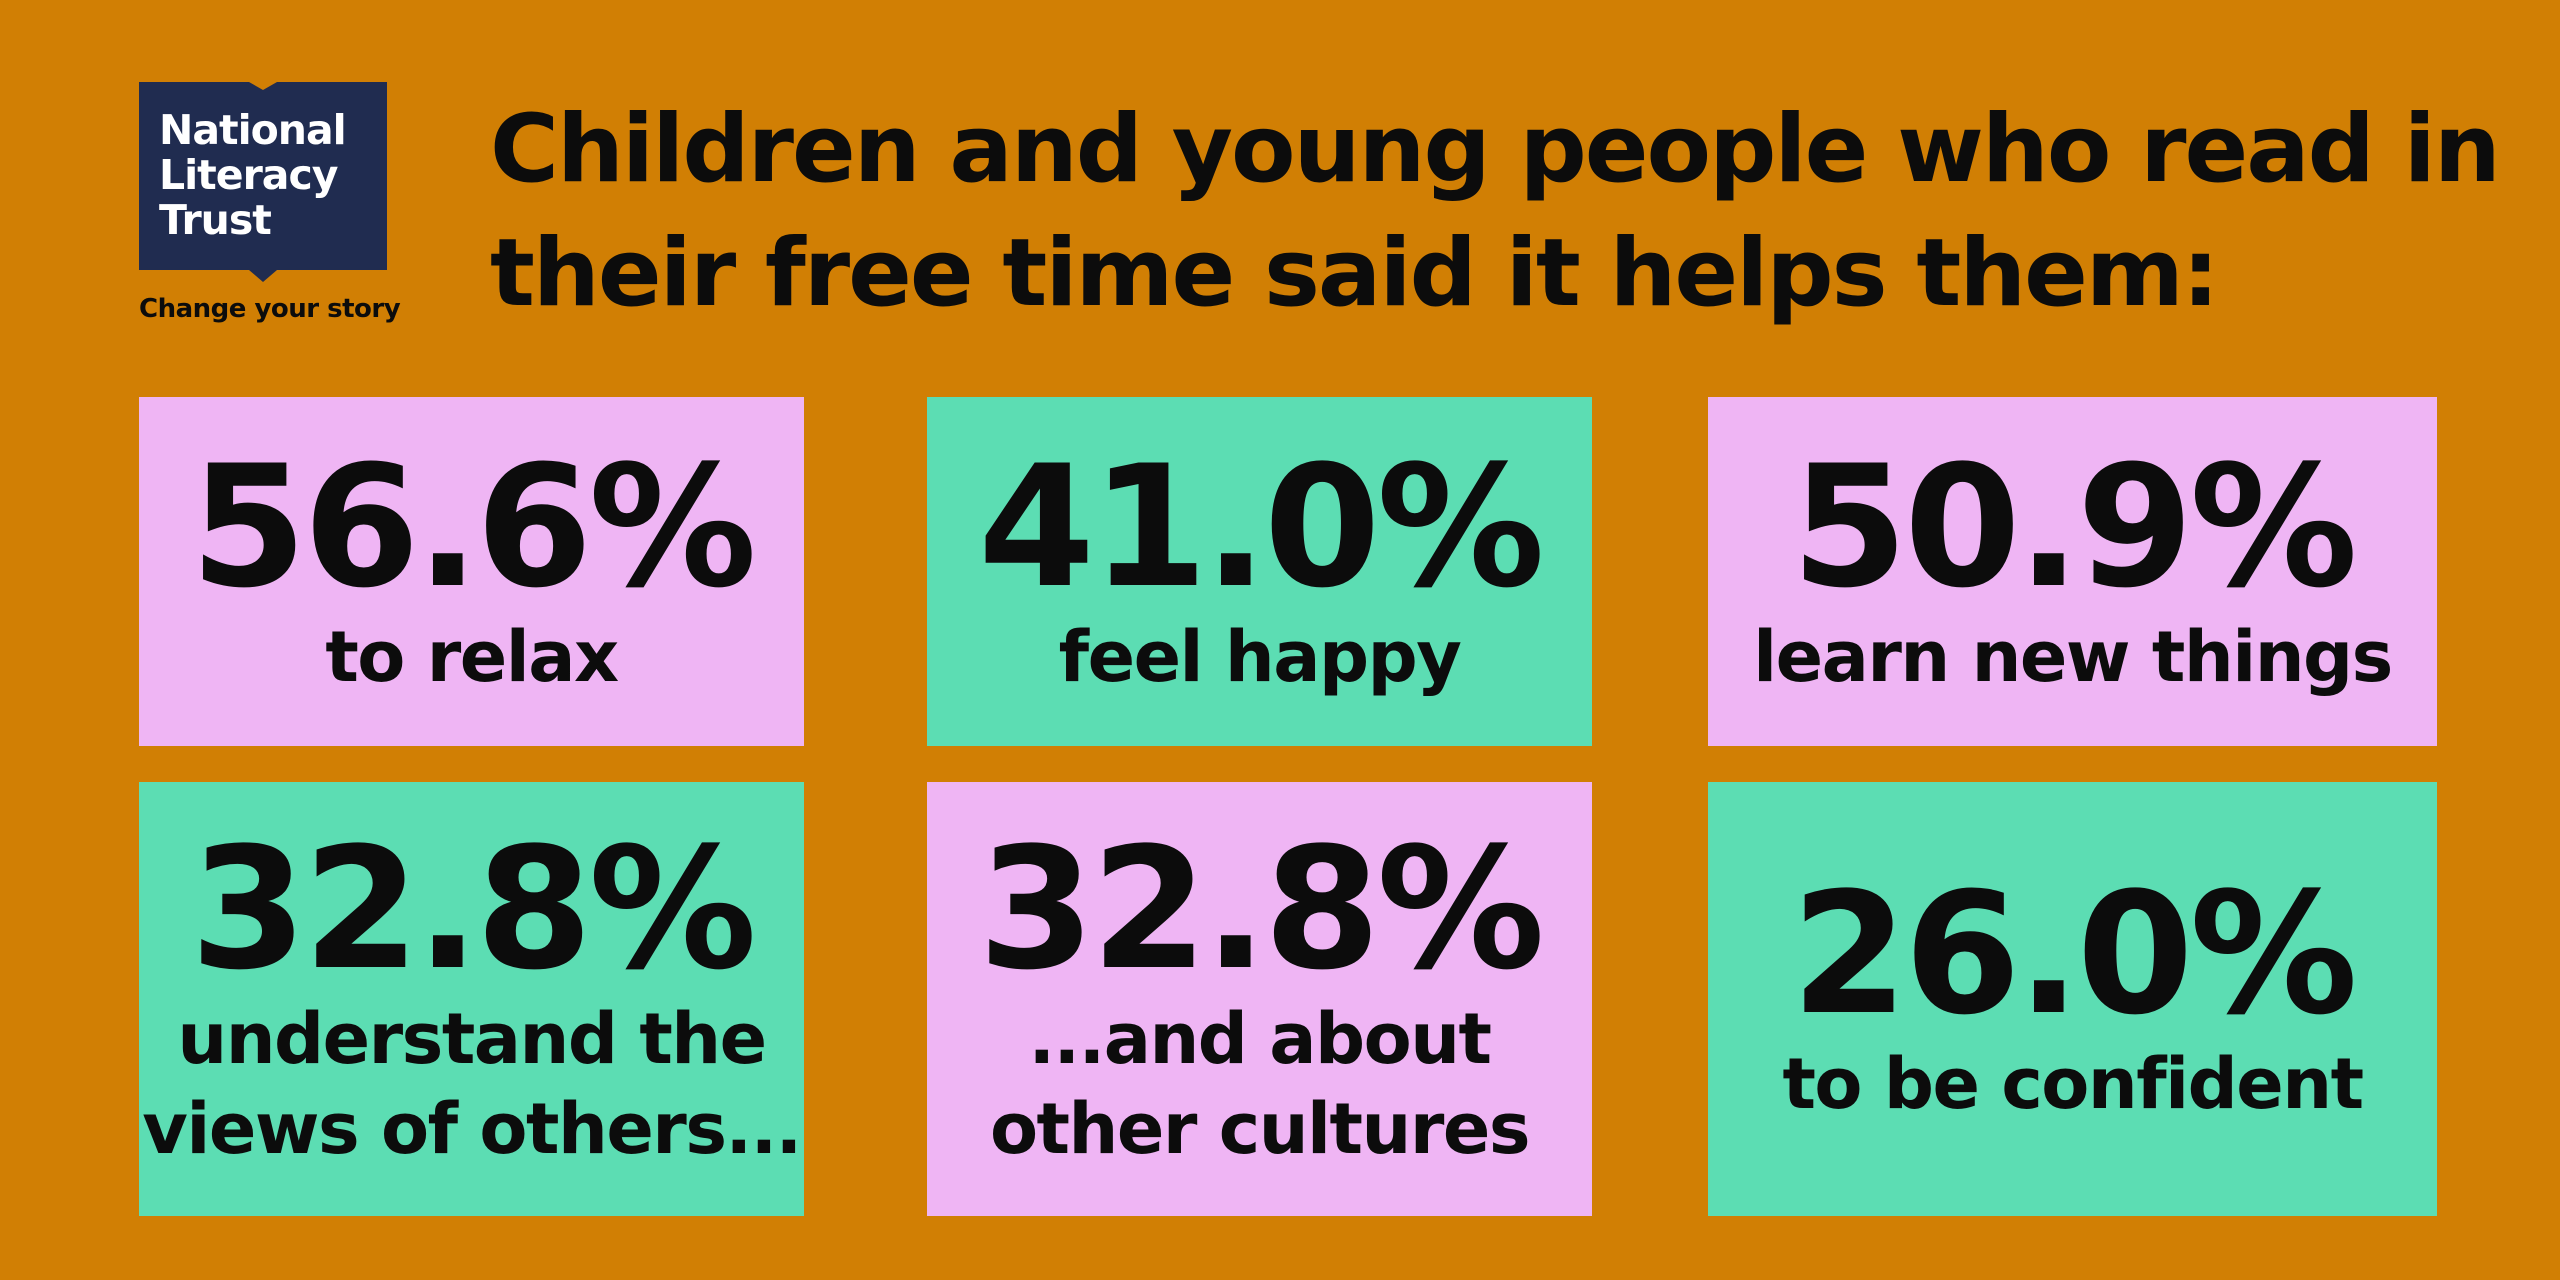 This screenshot has height=1280, width=2560. Describe the element at coordinates (2073, 1084) in the screenshot. I see `stat-label: to be confident` at that location.